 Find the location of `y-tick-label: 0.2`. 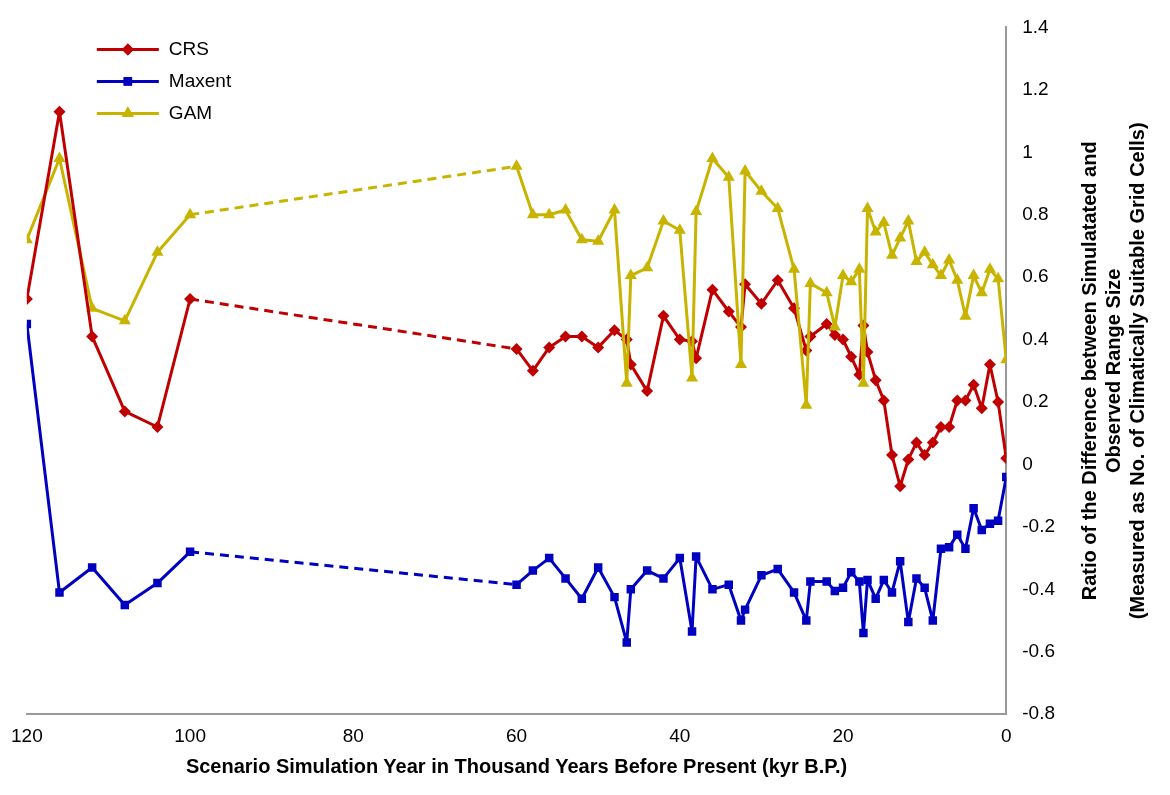

y-tick-label: 0.2 is located at coordinates (1035, 401).